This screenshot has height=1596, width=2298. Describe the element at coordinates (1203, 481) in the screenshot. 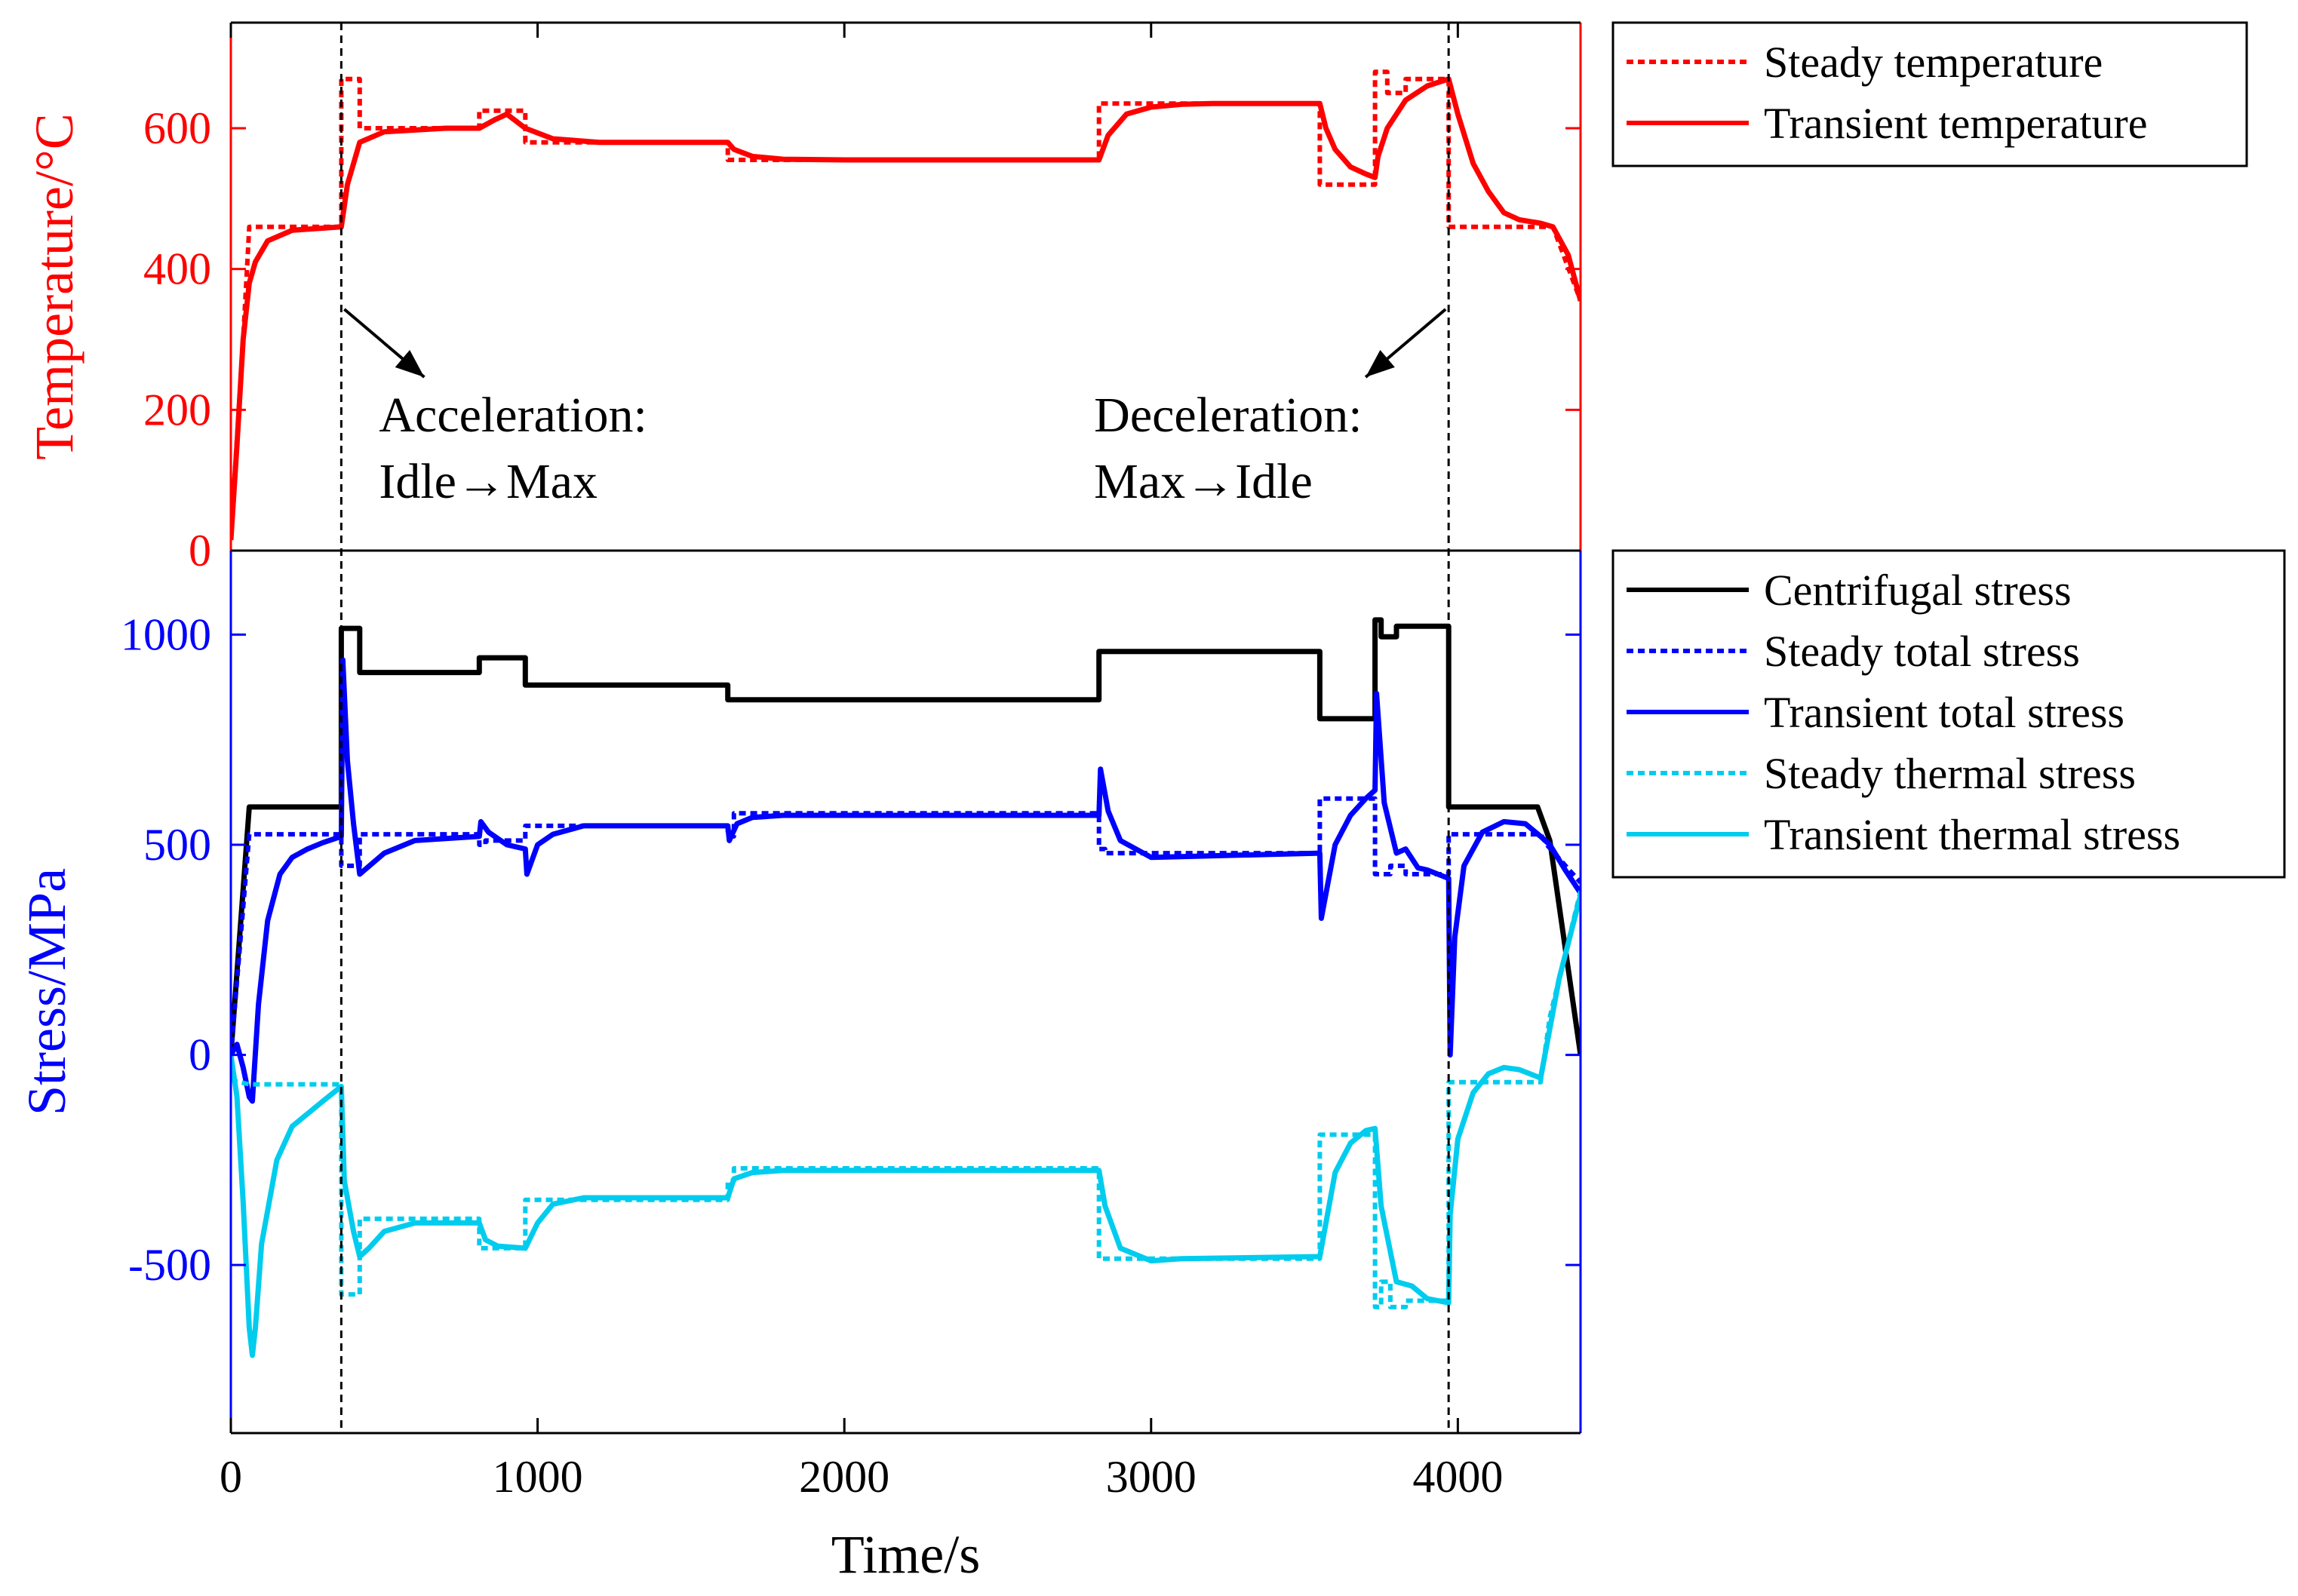

I see `annotation-max-idle: Max→Idle` at that location.